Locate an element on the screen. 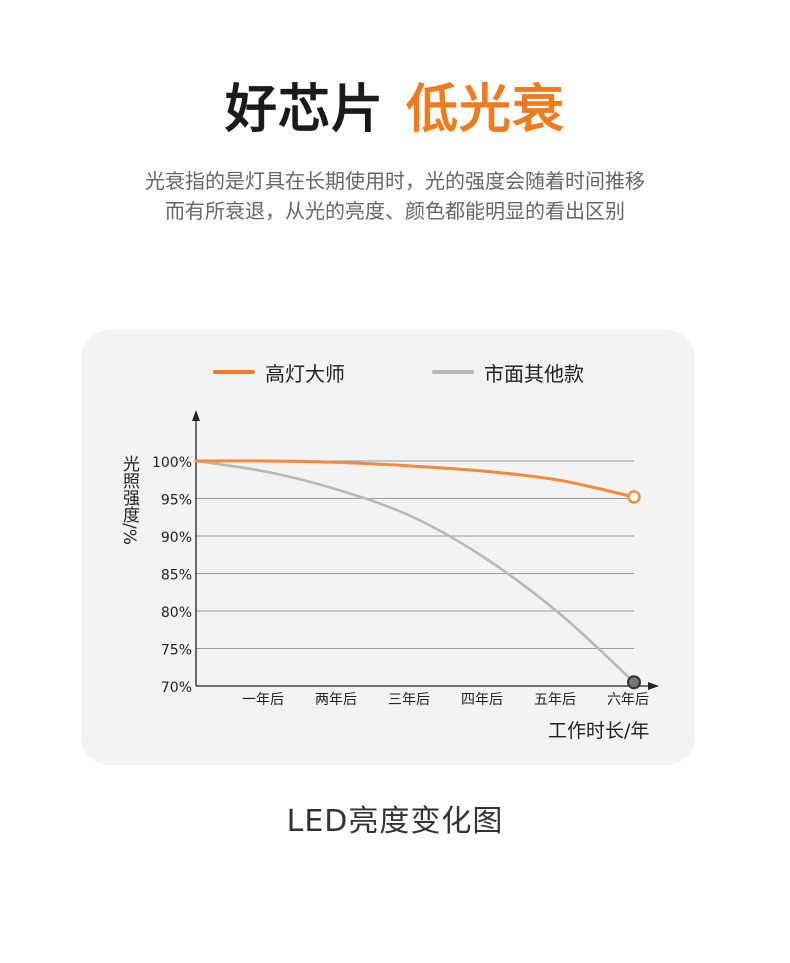  legend-item-gaodeng: 高灯大师 is located at coordinates (279, 372).